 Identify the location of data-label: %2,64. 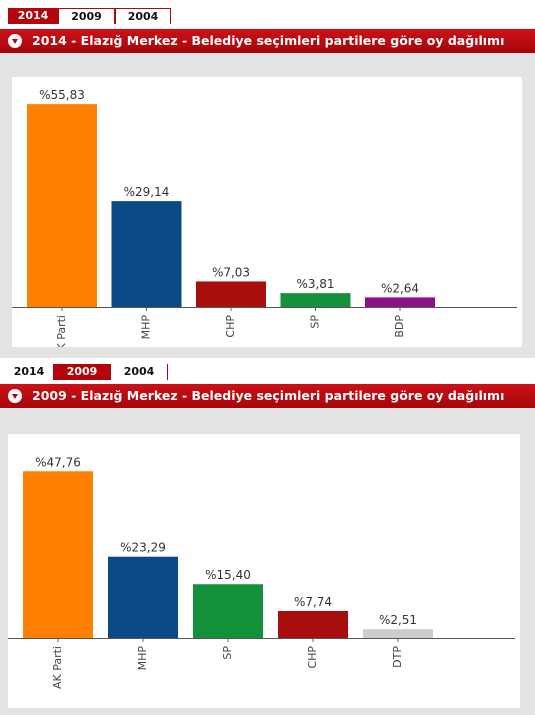
(400, 288).